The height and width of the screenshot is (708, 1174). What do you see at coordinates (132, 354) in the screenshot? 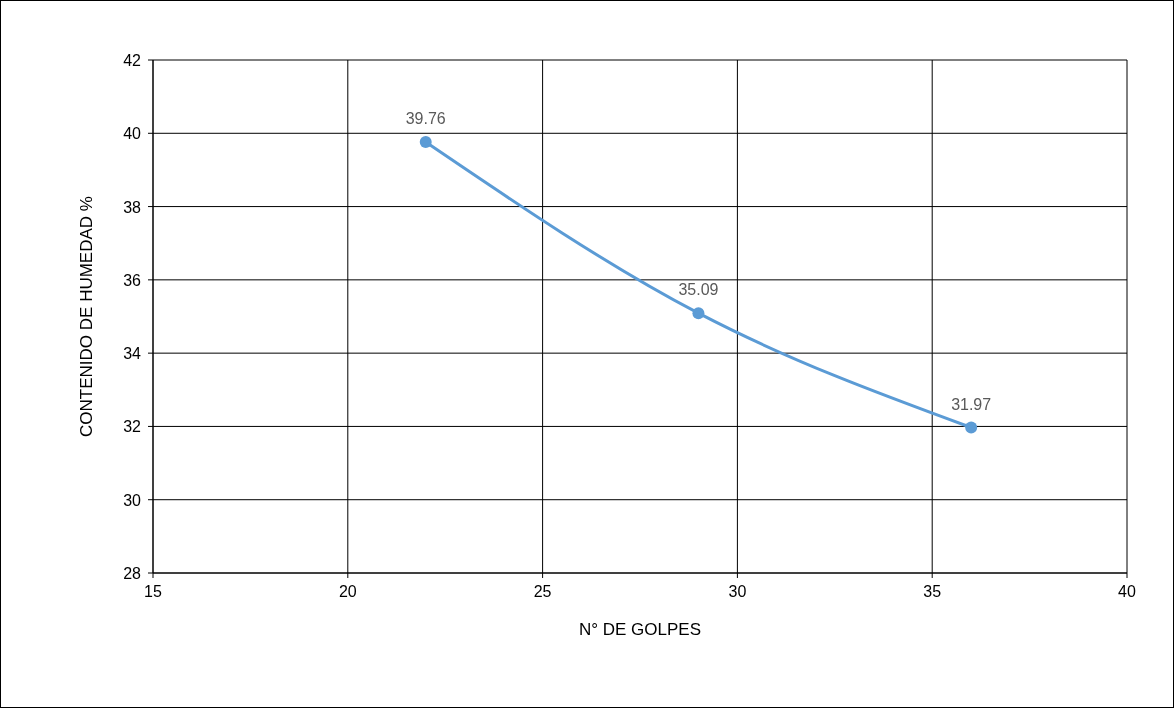
I see `y-tick-label: 34` at bounding box center [132, 354].